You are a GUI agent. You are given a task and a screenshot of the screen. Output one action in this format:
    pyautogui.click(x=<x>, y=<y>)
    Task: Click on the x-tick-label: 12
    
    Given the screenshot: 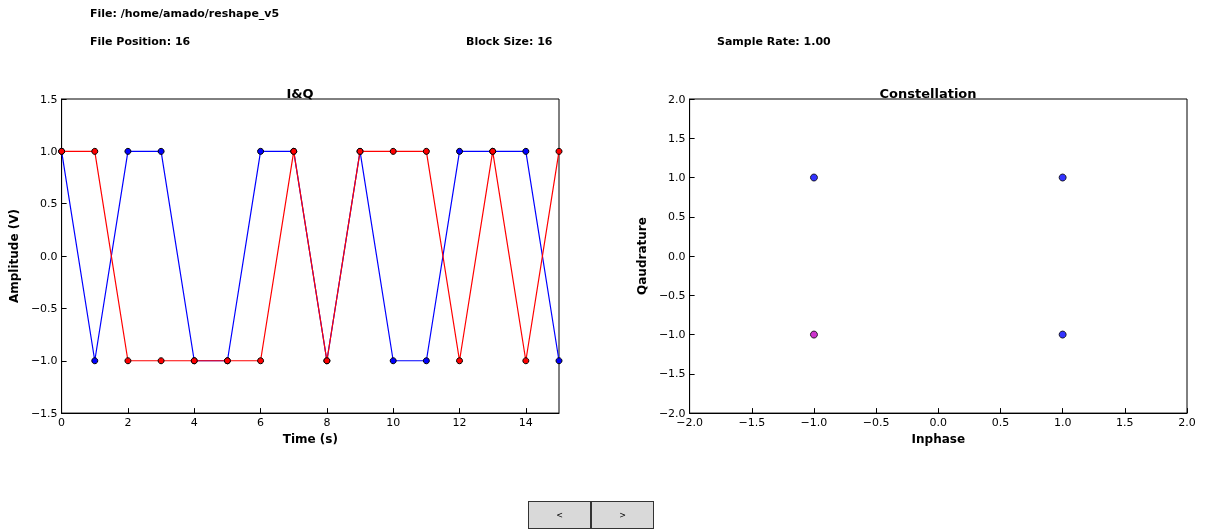 What is the action you would take?
    pyautogui.click(x=459, y=423)
    